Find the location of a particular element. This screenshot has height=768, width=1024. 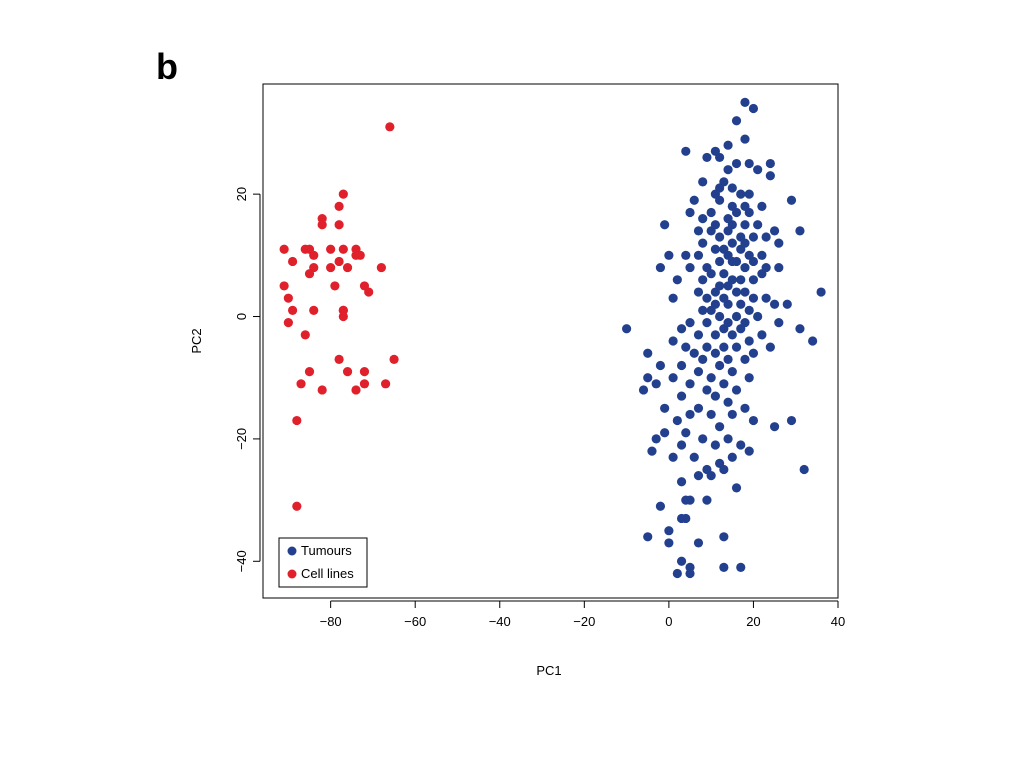

legend: Tumours Cell lines is located at coordinates (323, 562).